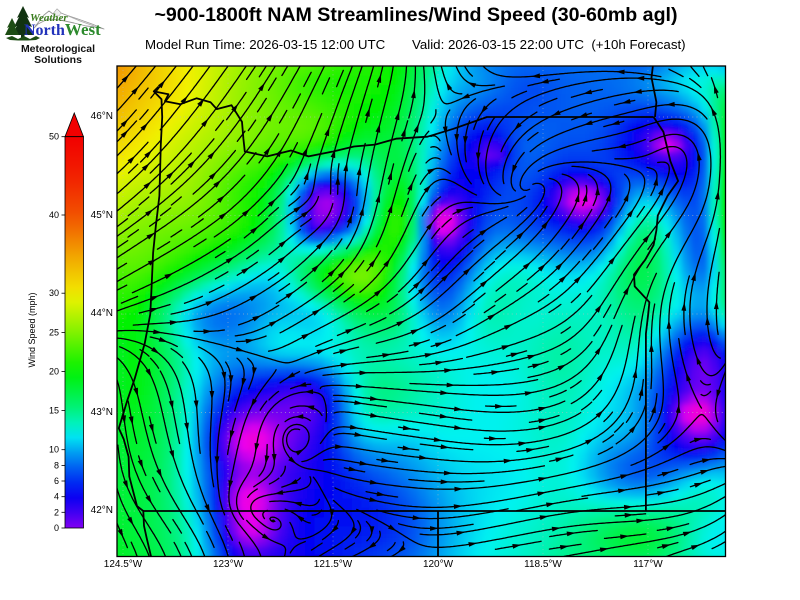 This screenshot has height=600, width=800. I want to click on svg-text: 10, so click(54, 450).